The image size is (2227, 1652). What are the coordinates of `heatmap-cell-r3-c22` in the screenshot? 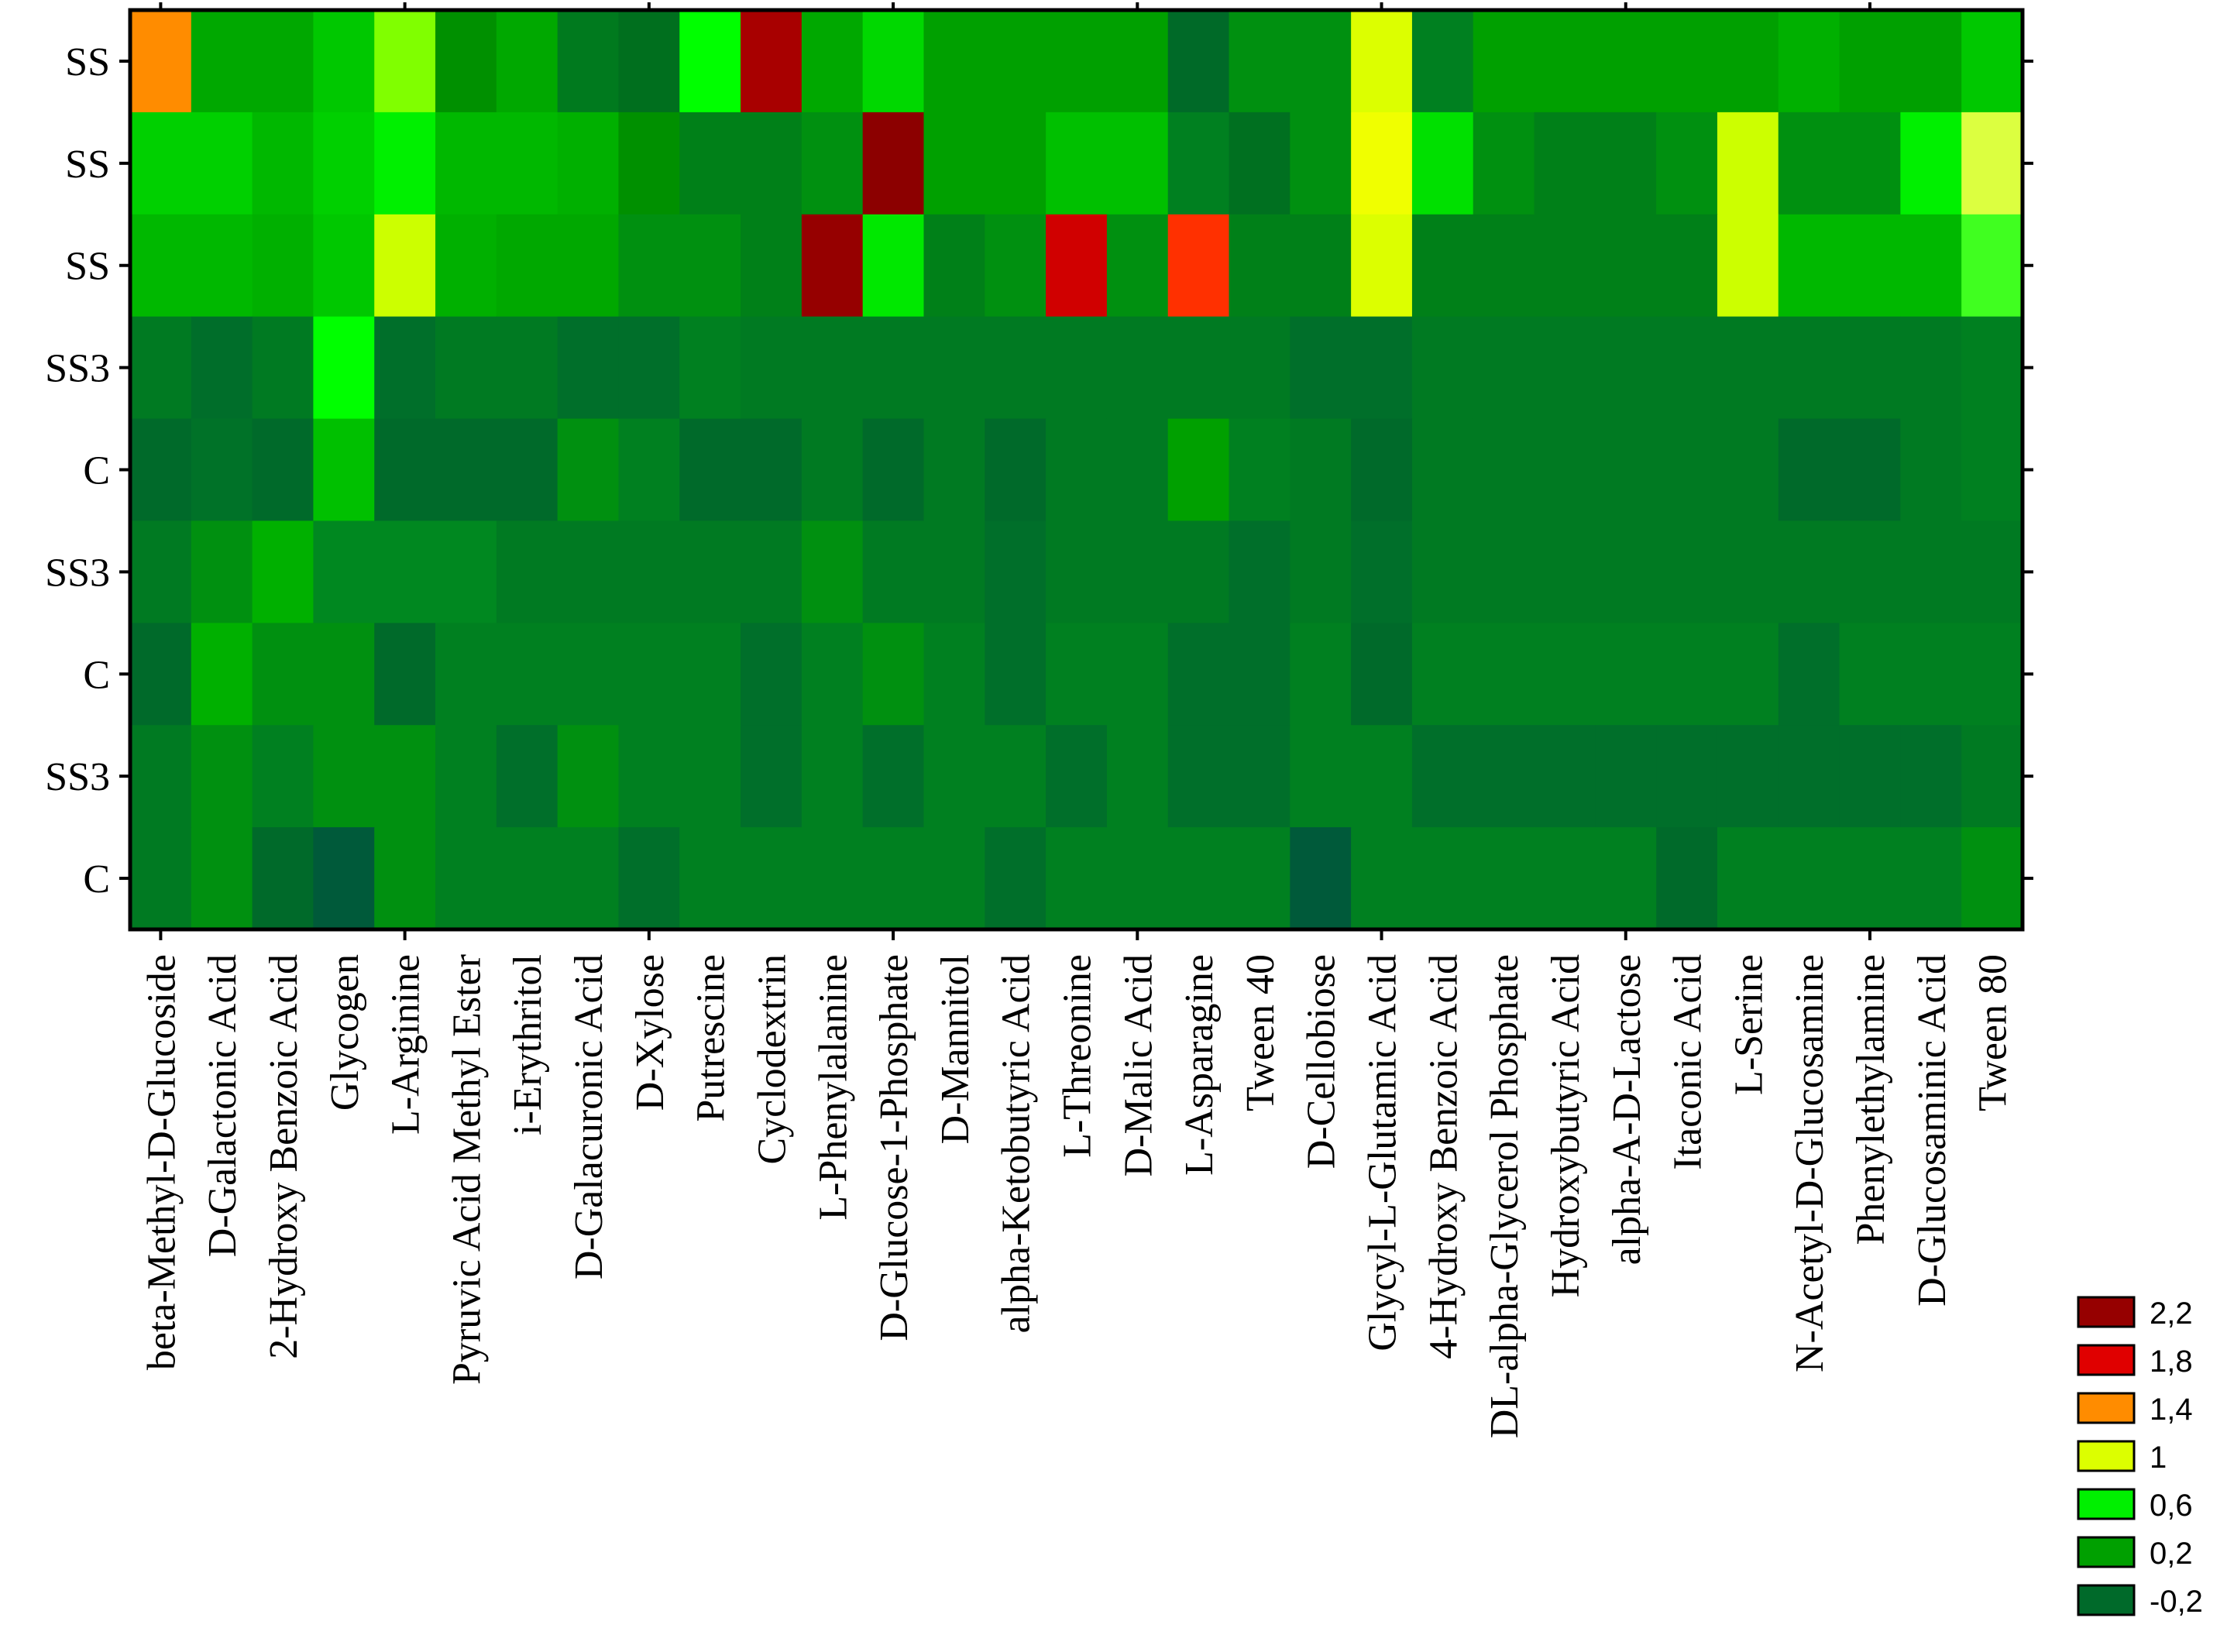 It's located at (1504, 368).